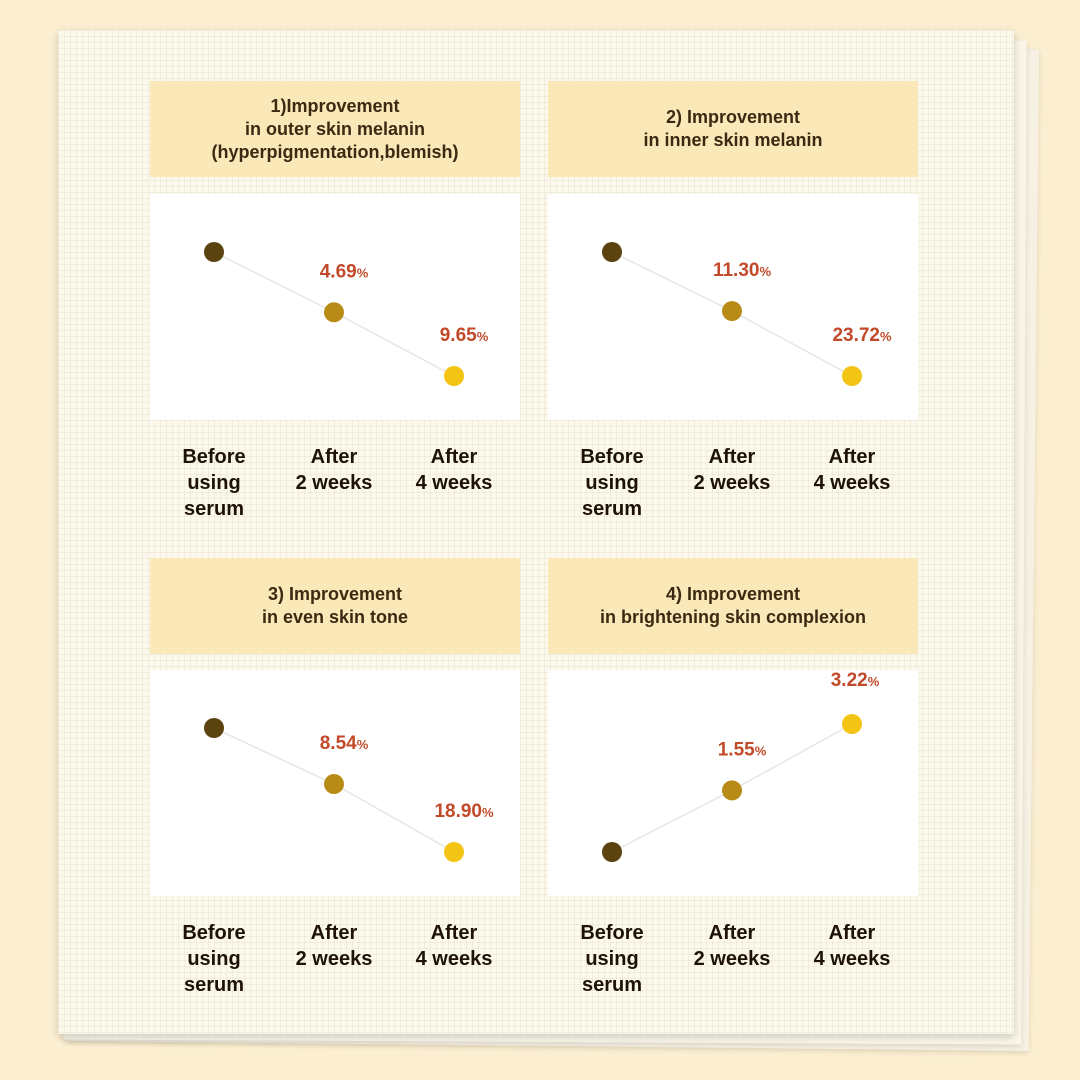  I want to click on panel-4-x-label-before: Before using serum, so click(612, 959).